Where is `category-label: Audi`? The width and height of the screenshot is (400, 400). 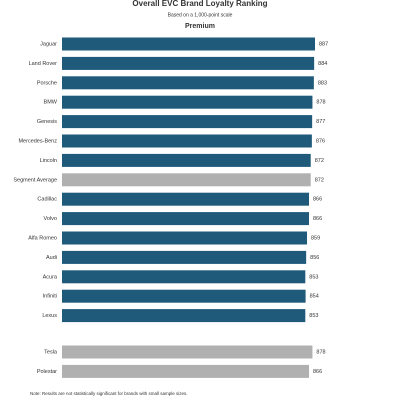 category-label: Audi is located at coordinates (51, 258).